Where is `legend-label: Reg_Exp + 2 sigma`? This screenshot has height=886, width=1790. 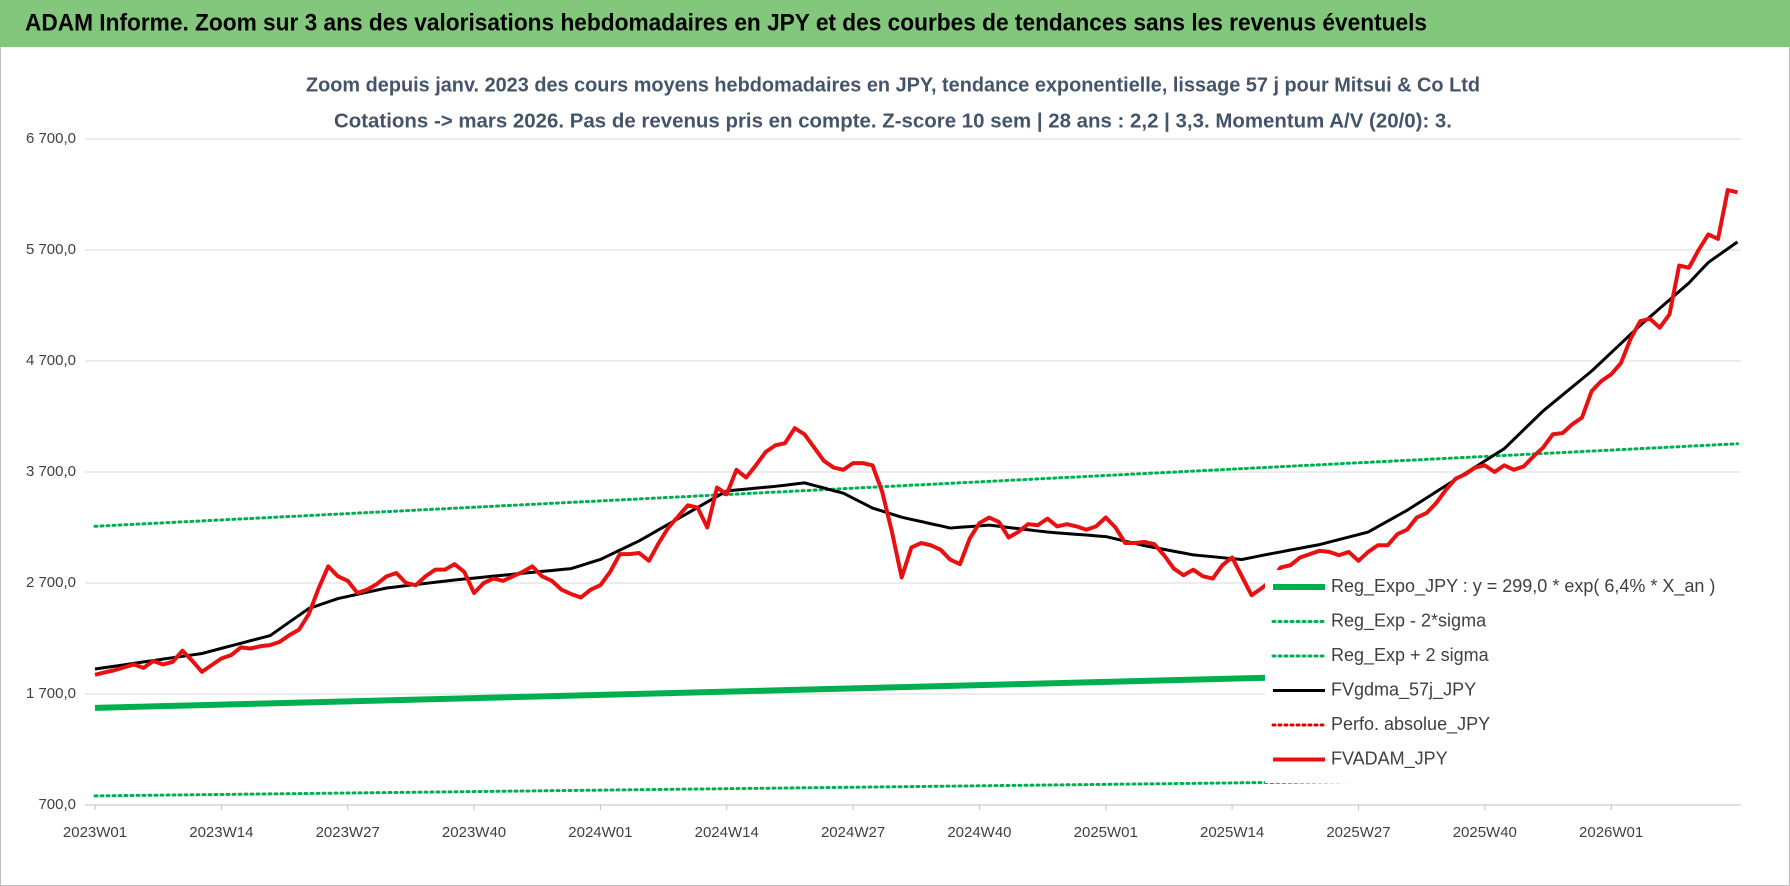 legend-label: Reg_Exp + 2 sigma is located at coordinates (1410, 655).